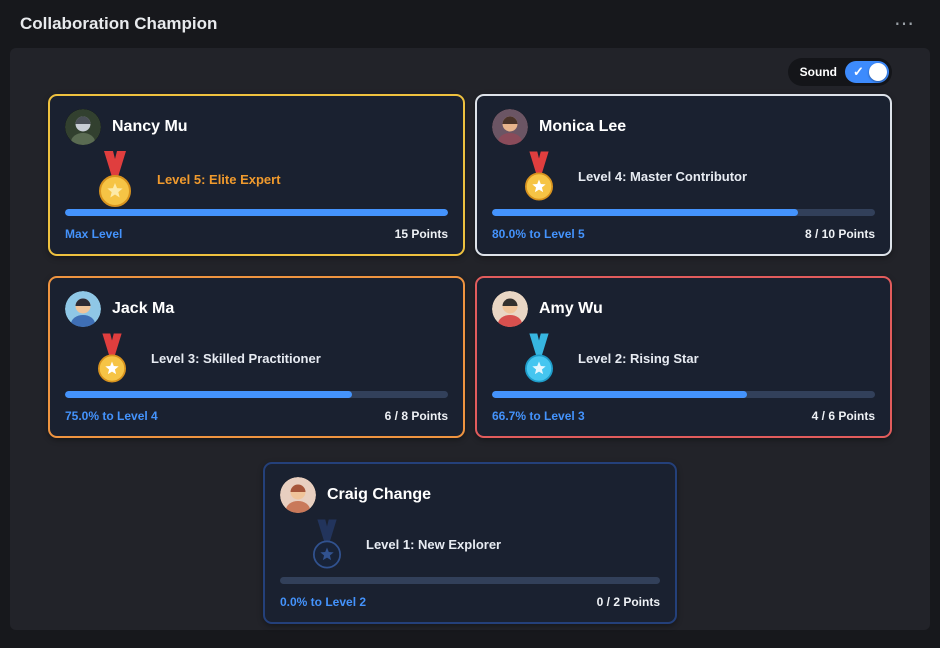 This screenshot has width=940, height=648. Describe the element at coordinates (683, 416) in the screenshot. I see `card-footer: 66.7% to Level 3 4 / 6 Points` at that location.